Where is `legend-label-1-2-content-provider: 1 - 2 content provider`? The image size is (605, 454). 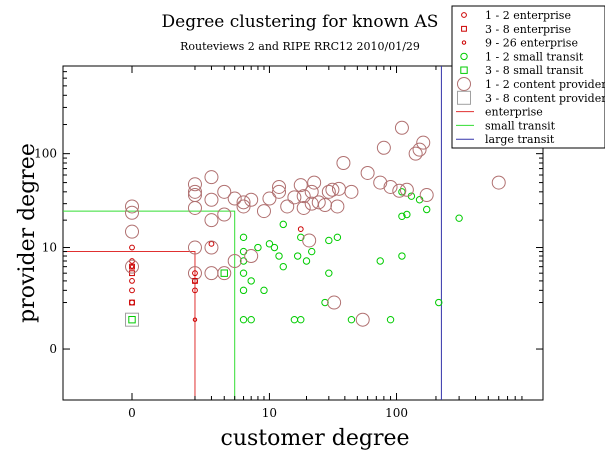 legend-label-1-2-content-provider: 1 - 2 content provider is located at coordinates (545, 84).